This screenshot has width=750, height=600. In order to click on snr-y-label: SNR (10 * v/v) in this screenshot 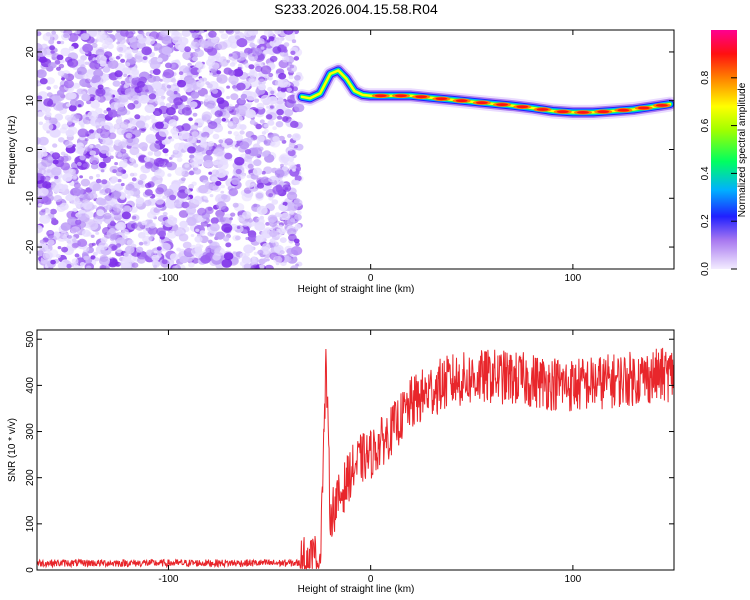, I will do `click(12, 450)`.